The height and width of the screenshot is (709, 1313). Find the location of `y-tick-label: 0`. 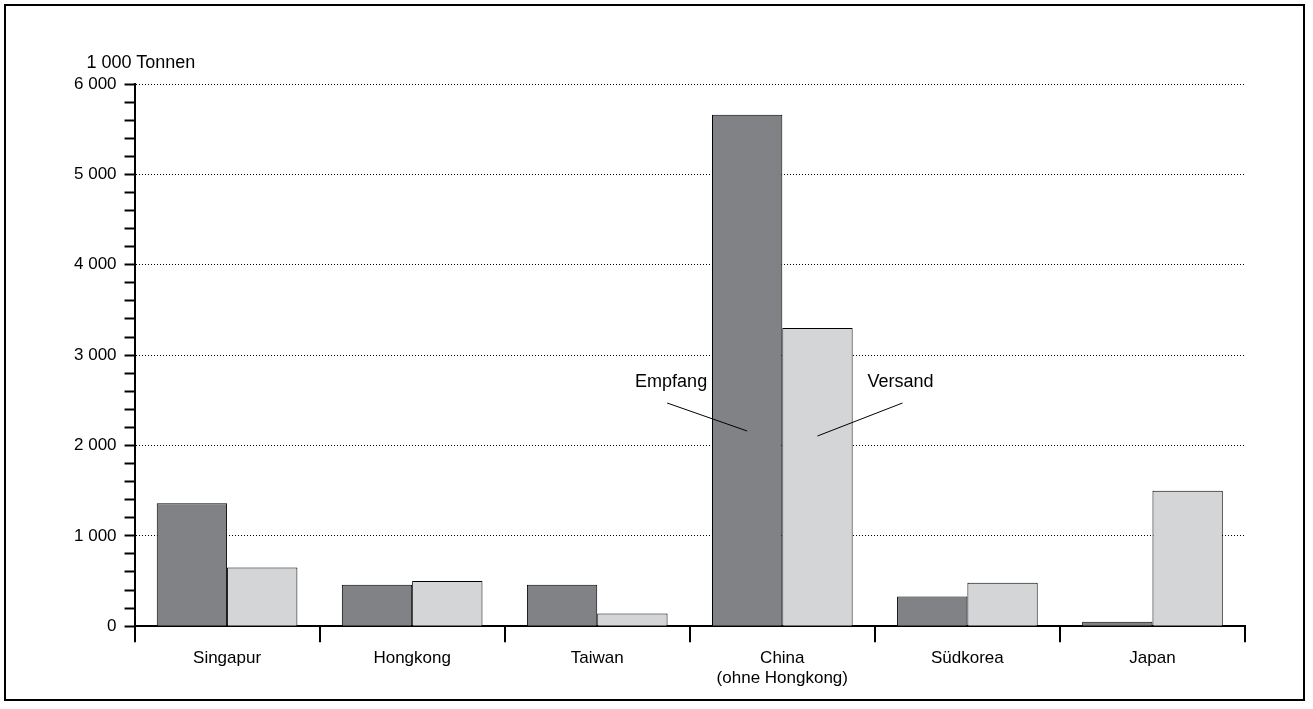

y-tick-label: 0 is located at coordinates (112, 625).